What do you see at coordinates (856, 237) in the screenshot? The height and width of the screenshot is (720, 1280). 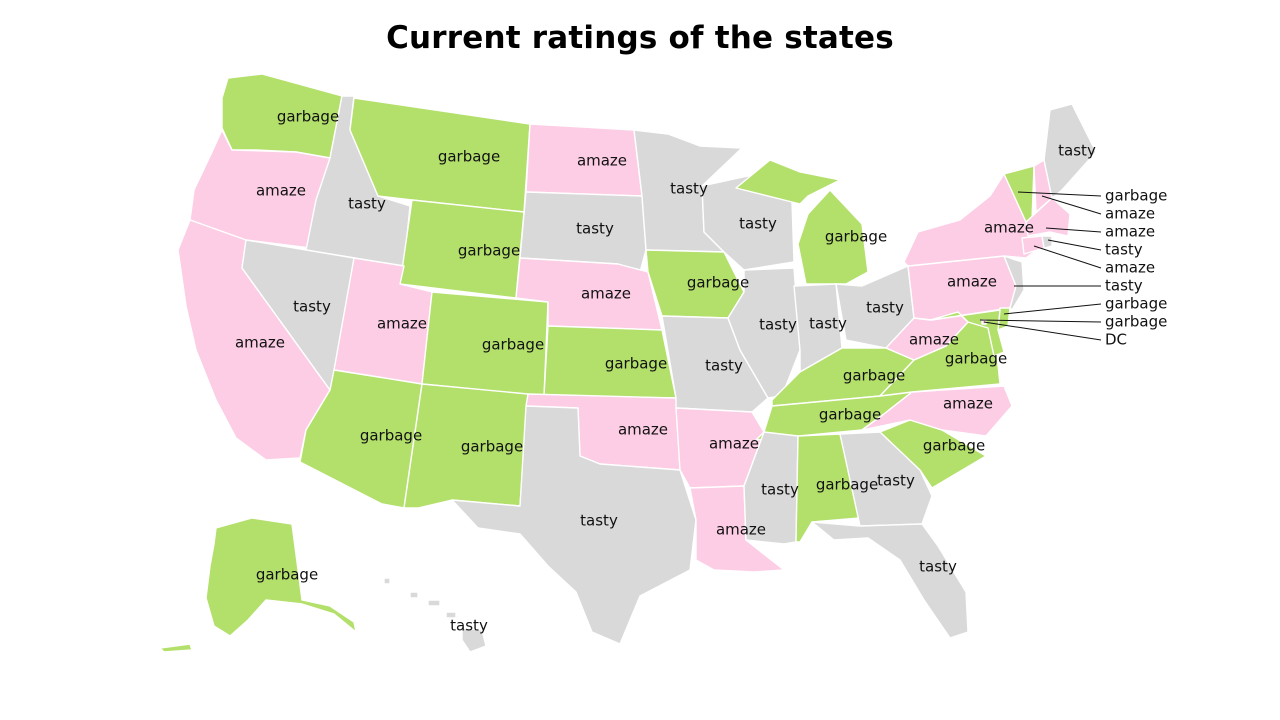 I see `label-michigan: garbage` at bounding box center [856, 237].